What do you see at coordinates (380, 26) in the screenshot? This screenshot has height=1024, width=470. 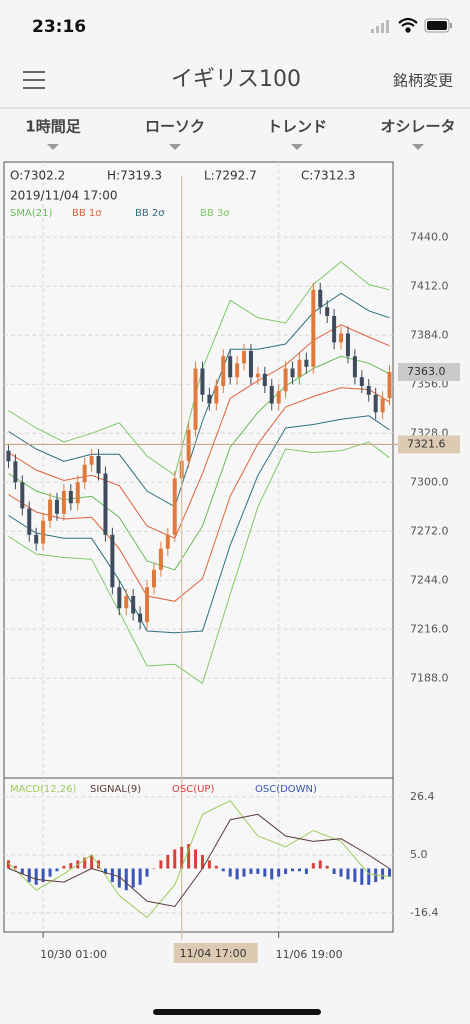 I see `signal-icon` at bounding box center [380, 26].